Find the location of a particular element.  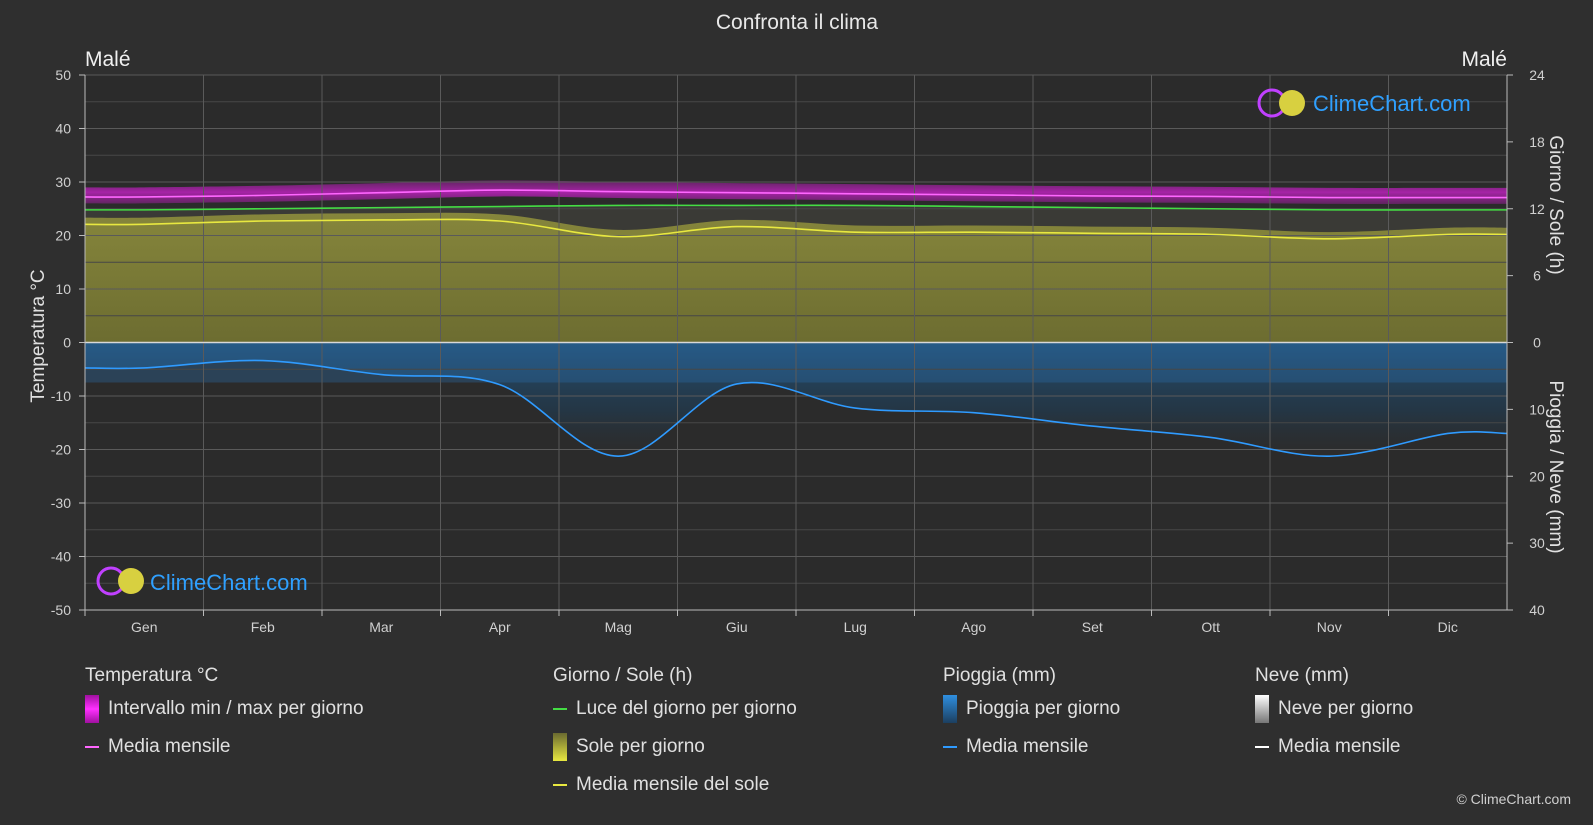

month-label: Feb is located at coordinates (263, 627).